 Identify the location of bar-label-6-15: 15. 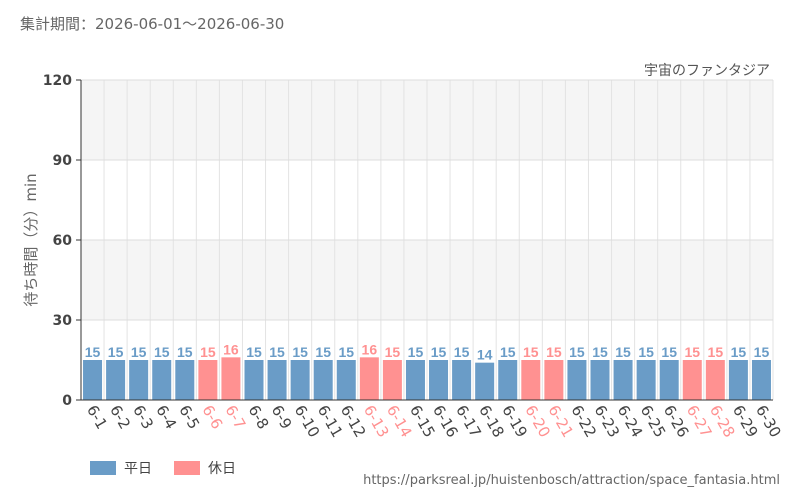
(416, 352).